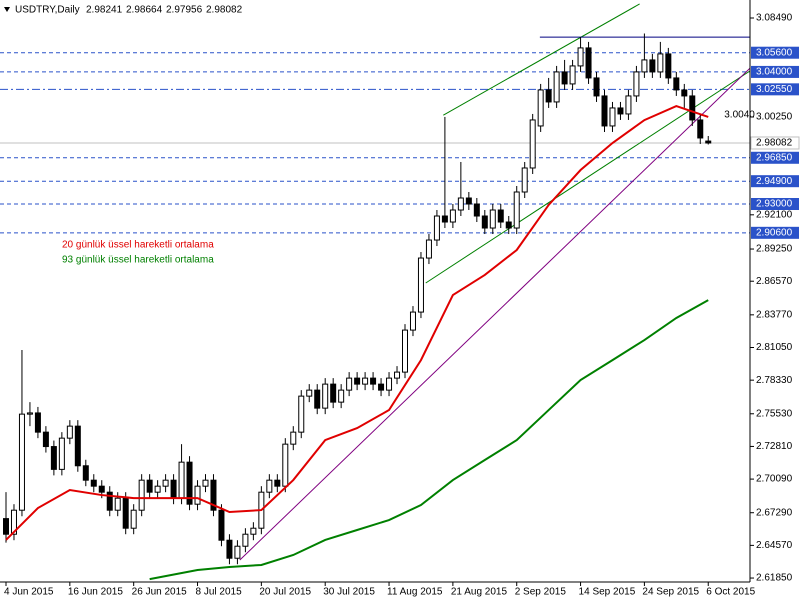 This screenshot has height=605, width=800. Describe the element at coordinates (774, 479) in the screenshot. I see `y-tick-label: 2.70090` at that location.